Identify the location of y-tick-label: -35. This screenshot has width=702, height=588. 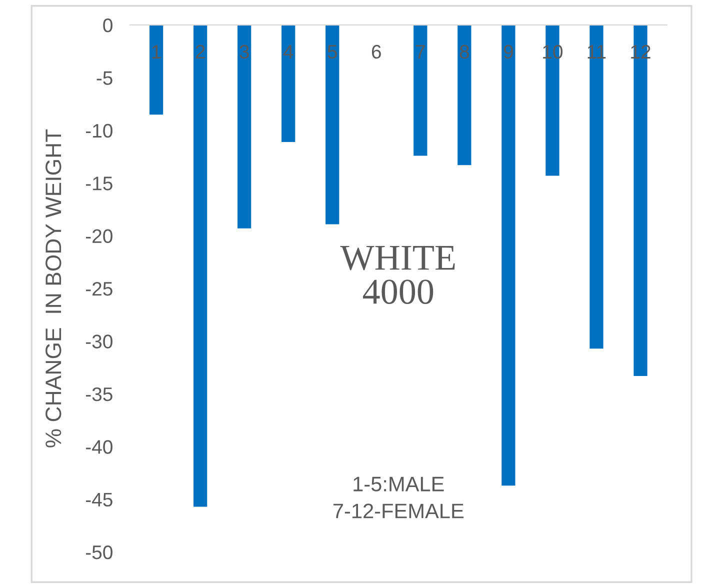
(99, 394).